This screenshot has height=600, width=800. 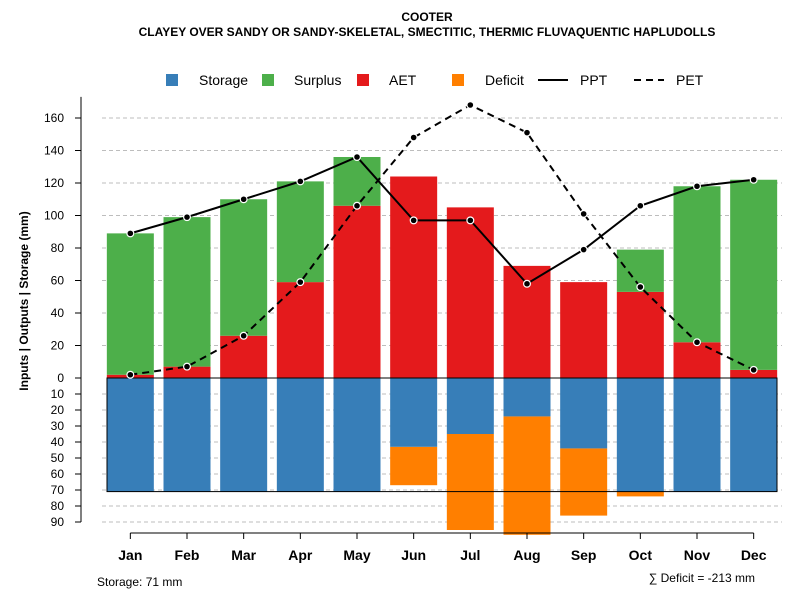 What do you see at coordinates (697, 435) in the screenshot?
I see `storage-bar-nov` at bounding box center [697, 435].